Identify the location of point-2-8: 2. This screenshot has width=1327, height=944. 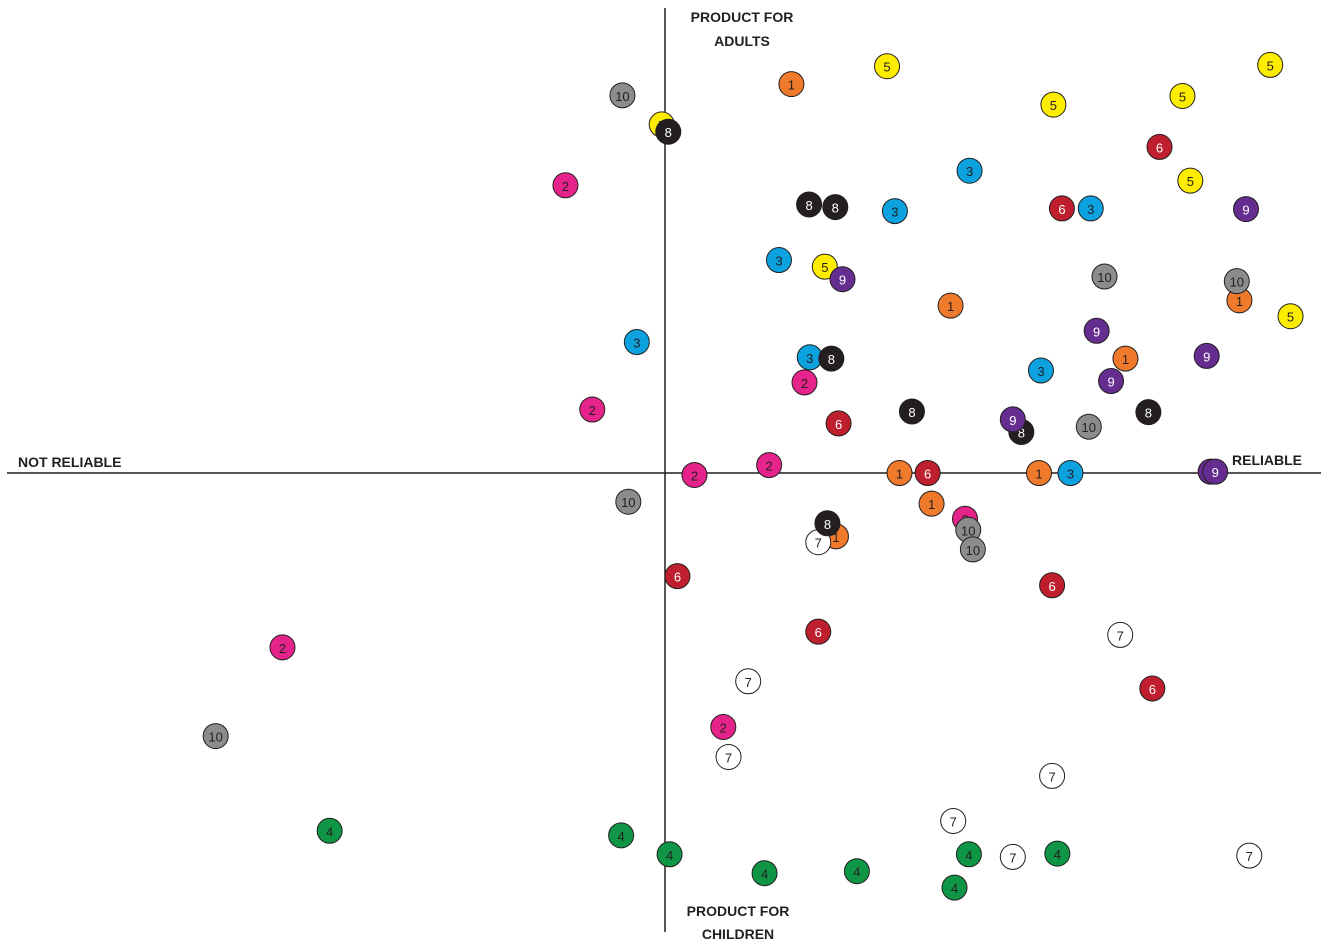
(723, 726).